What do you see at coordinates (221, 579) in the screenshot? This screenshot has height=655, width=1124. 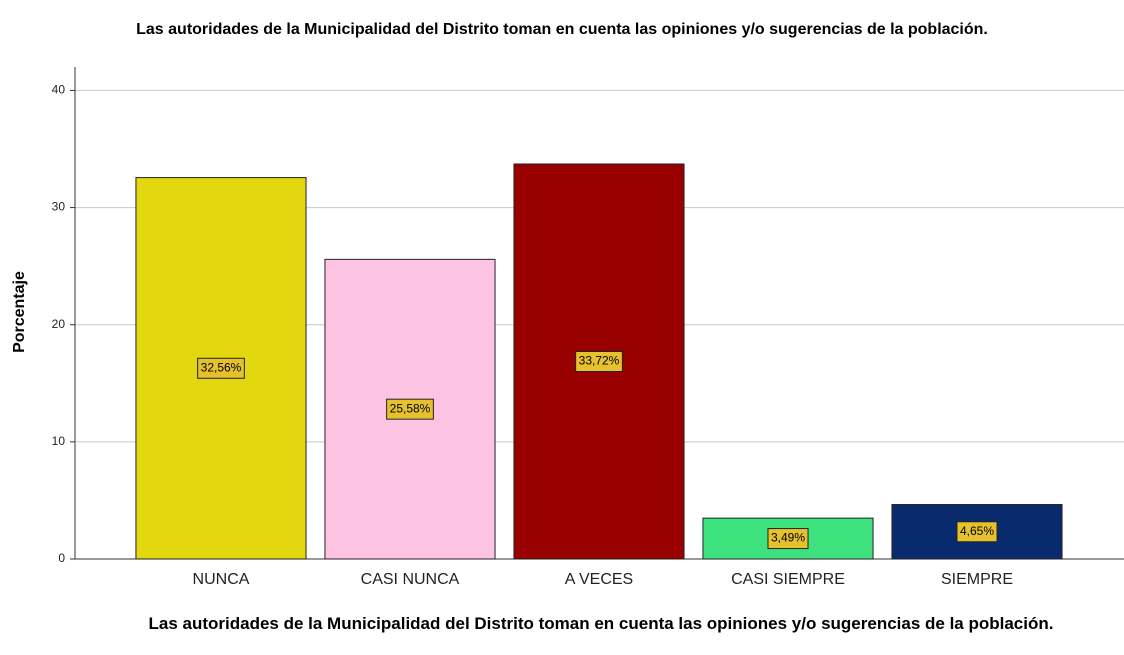 I see `x-tick-label: NUNCA` at bounding box center [221, 579].